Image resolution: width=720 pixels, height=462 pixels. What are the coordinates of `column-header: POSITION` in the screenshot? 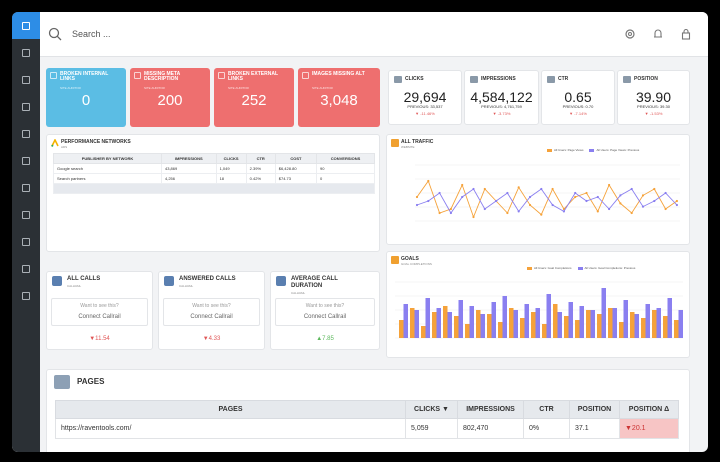 It's located at (594, 409).